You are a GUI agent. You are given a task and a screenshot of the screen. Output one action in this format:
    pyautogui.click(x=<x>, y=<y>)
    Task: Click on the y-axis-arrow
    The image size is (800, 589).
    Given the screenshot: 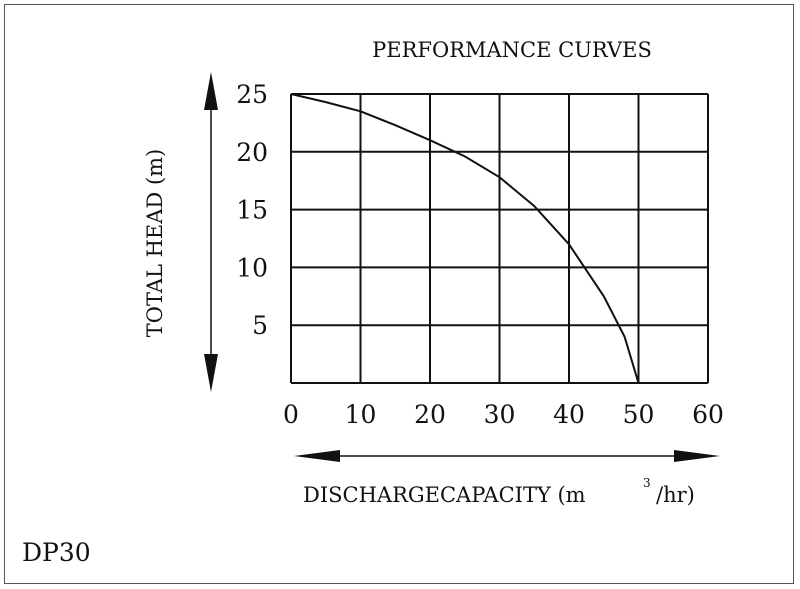 What is the action you would take?
    pyautogui.click(x=211, y=232)
    